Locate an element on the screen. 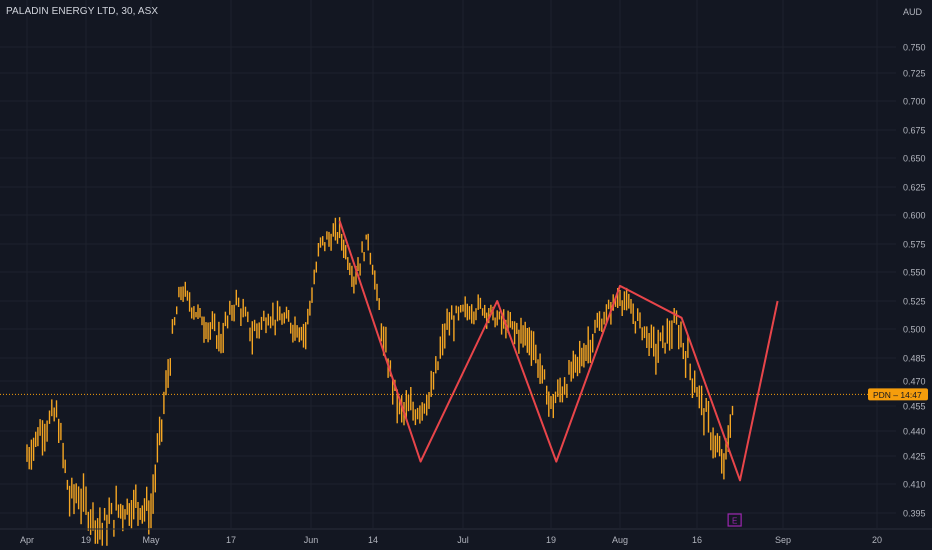 The image size is (932, 550). y-tick-label: 0.600 is located at coordinates (914, 216).